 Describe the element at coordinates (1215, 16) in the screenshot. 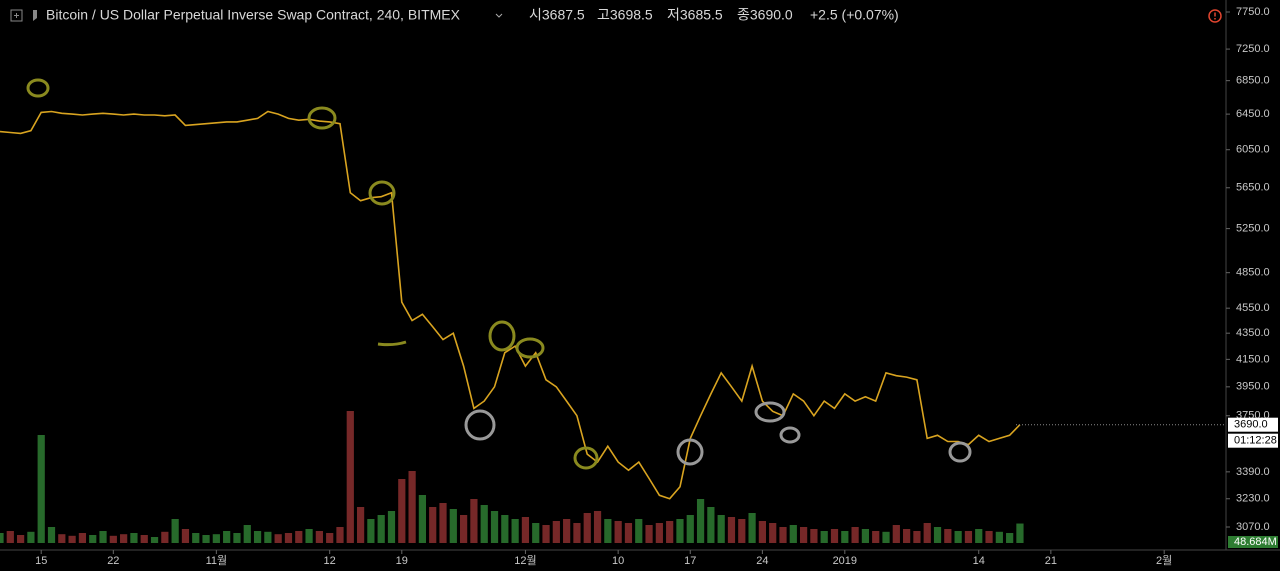

I see `alert-icon` at that location.